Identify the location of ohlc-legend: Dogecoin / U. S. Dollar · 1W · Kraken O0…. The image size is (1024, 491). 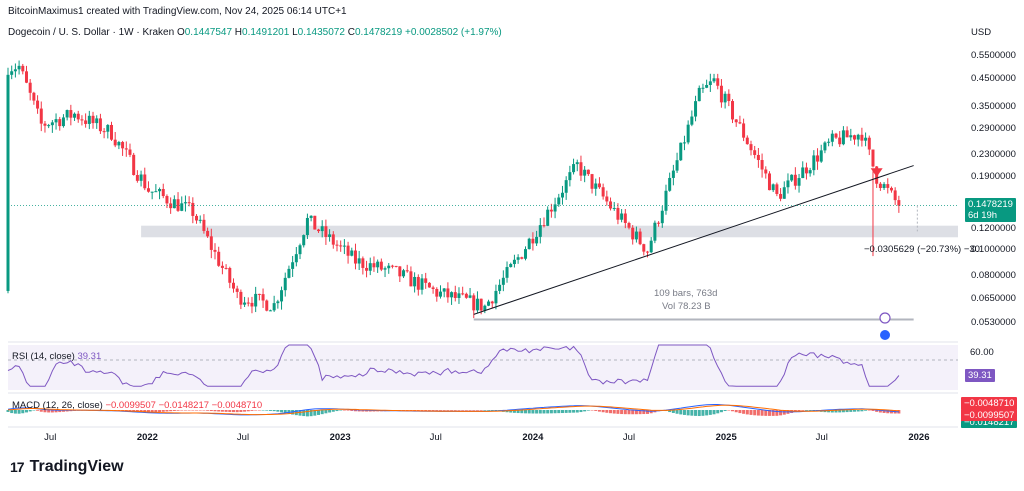
(255, 32).